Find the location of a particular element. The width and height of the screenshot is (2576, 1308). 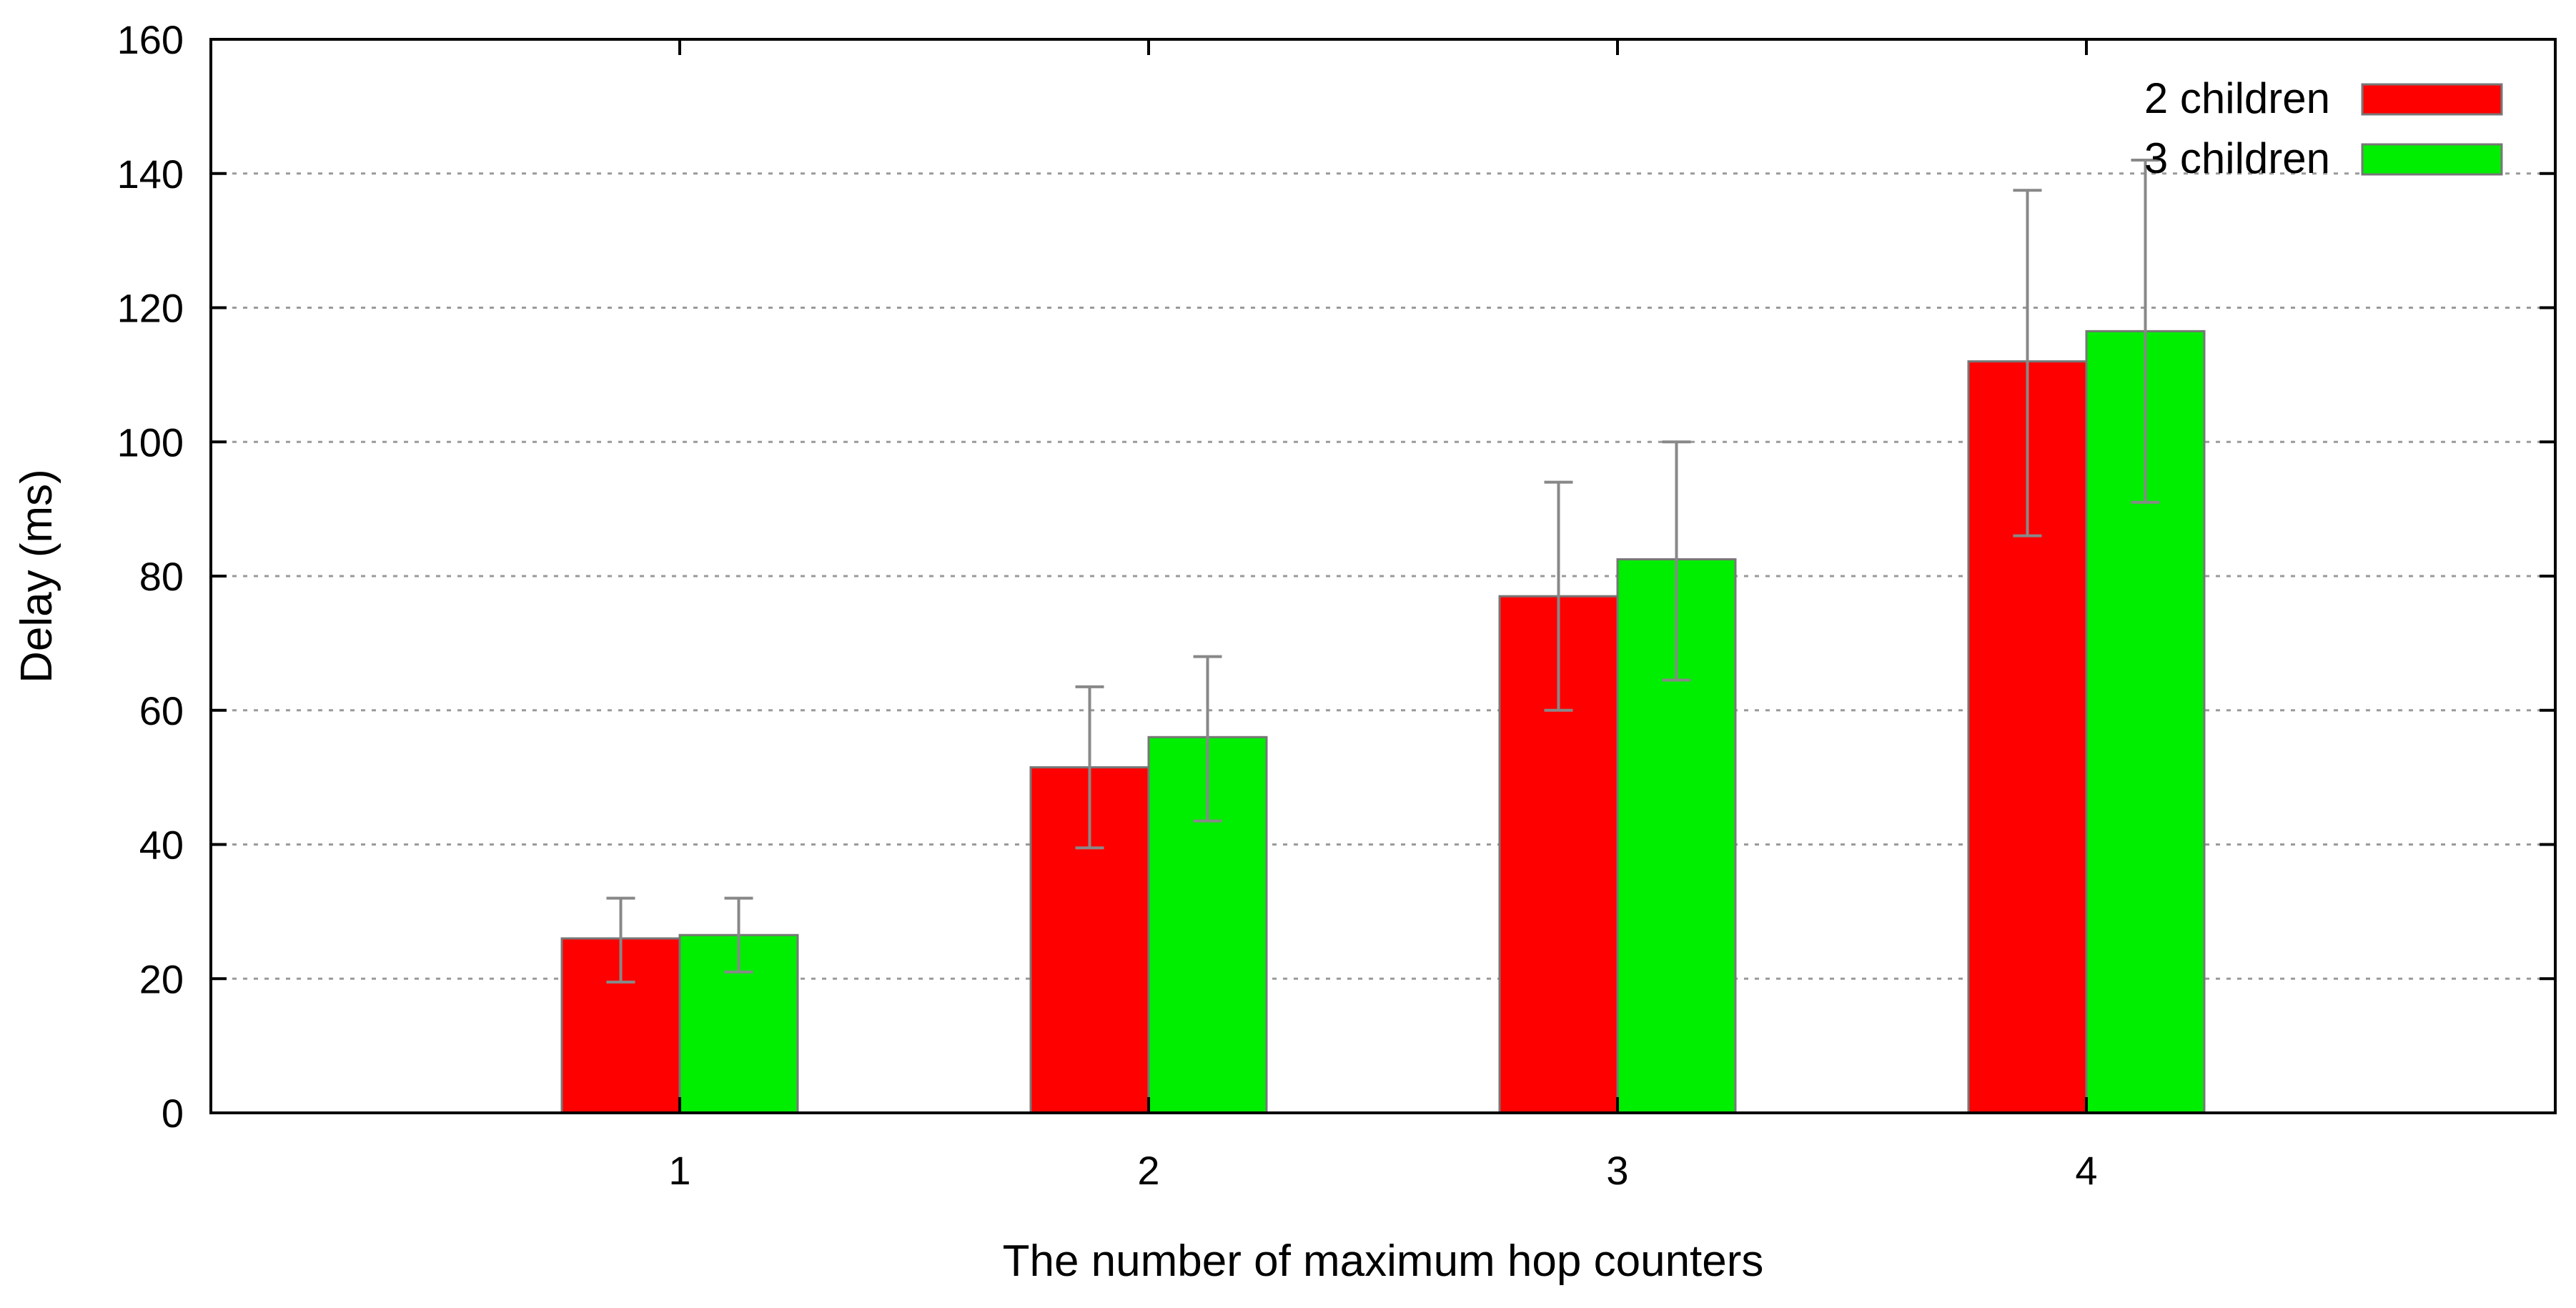

y-tick-label: 120 is located at coordinates (150, 308).